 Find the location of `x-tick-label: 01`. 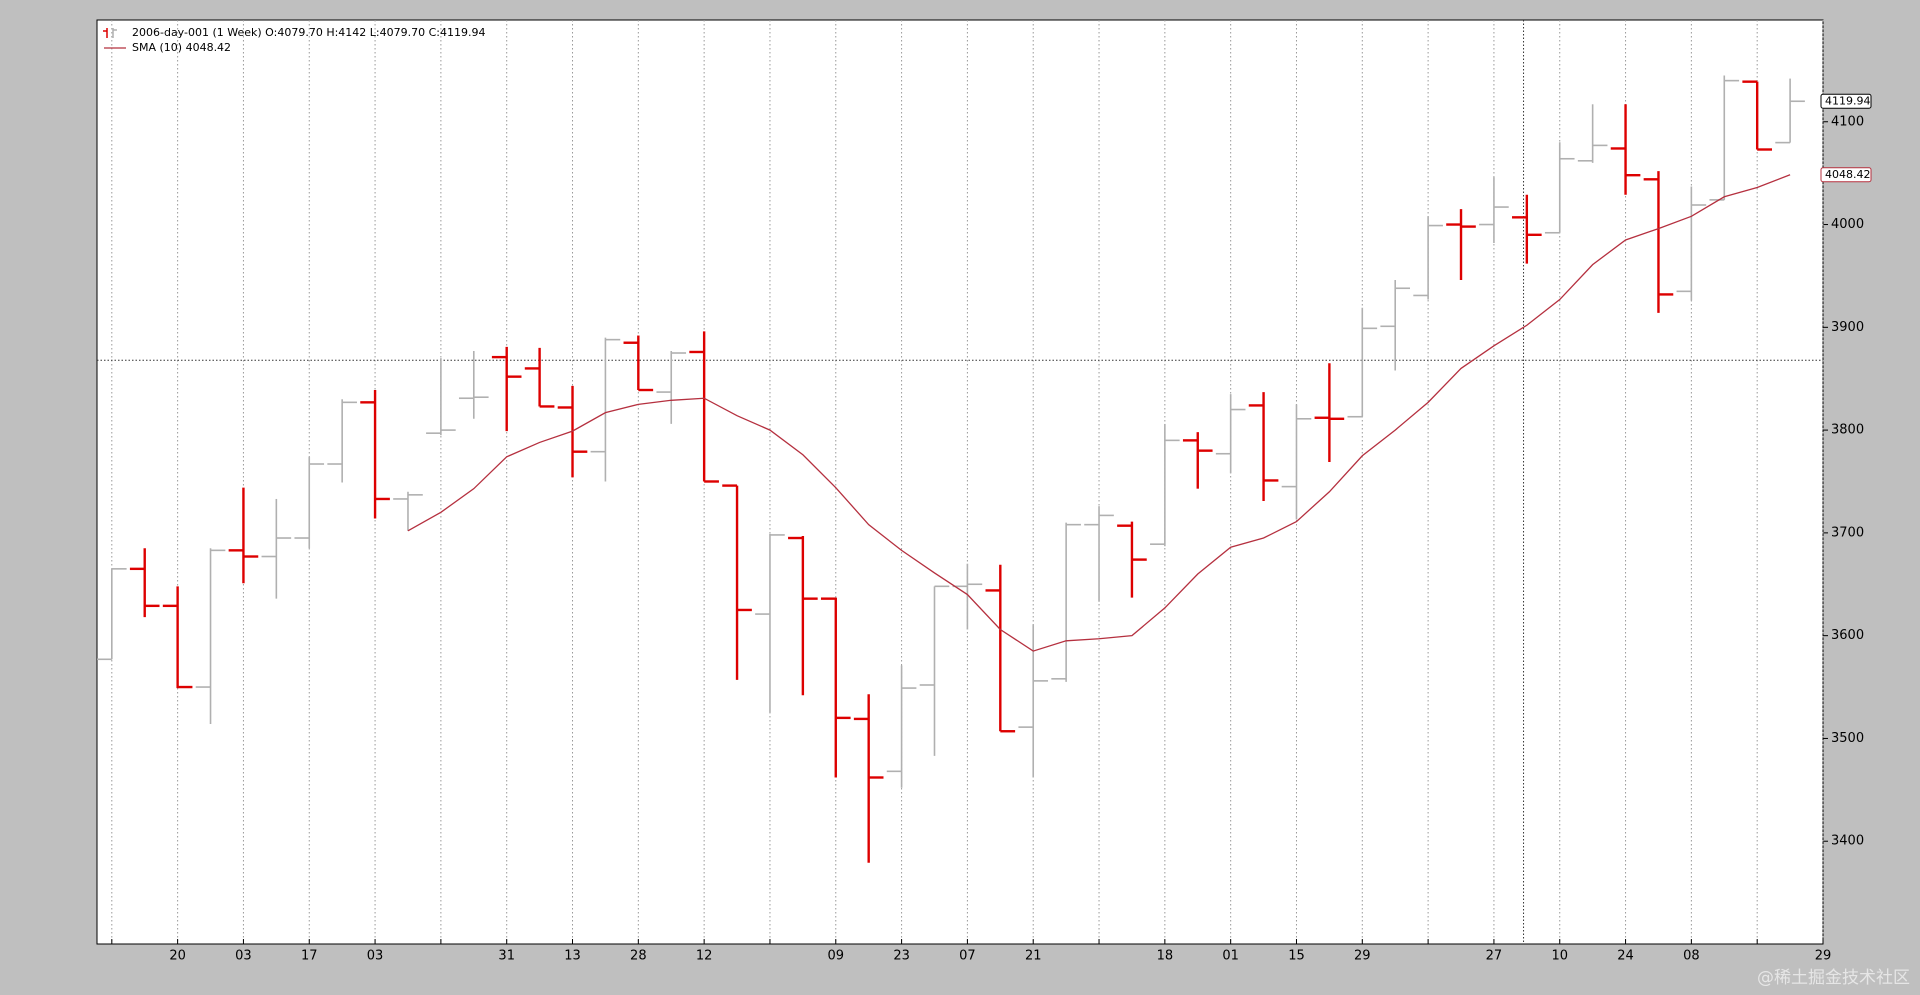

x-tick-label: 01 is located at coordinates (1230, 956).